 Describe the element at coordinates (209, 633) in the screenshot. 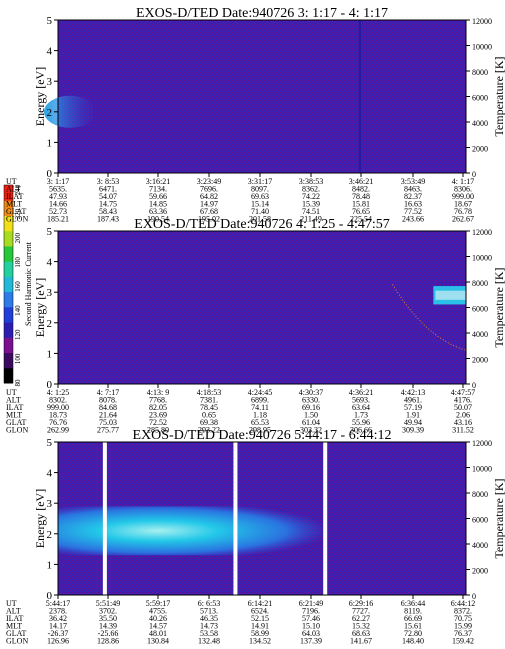

I see `table-cell: 53.58` at that location.